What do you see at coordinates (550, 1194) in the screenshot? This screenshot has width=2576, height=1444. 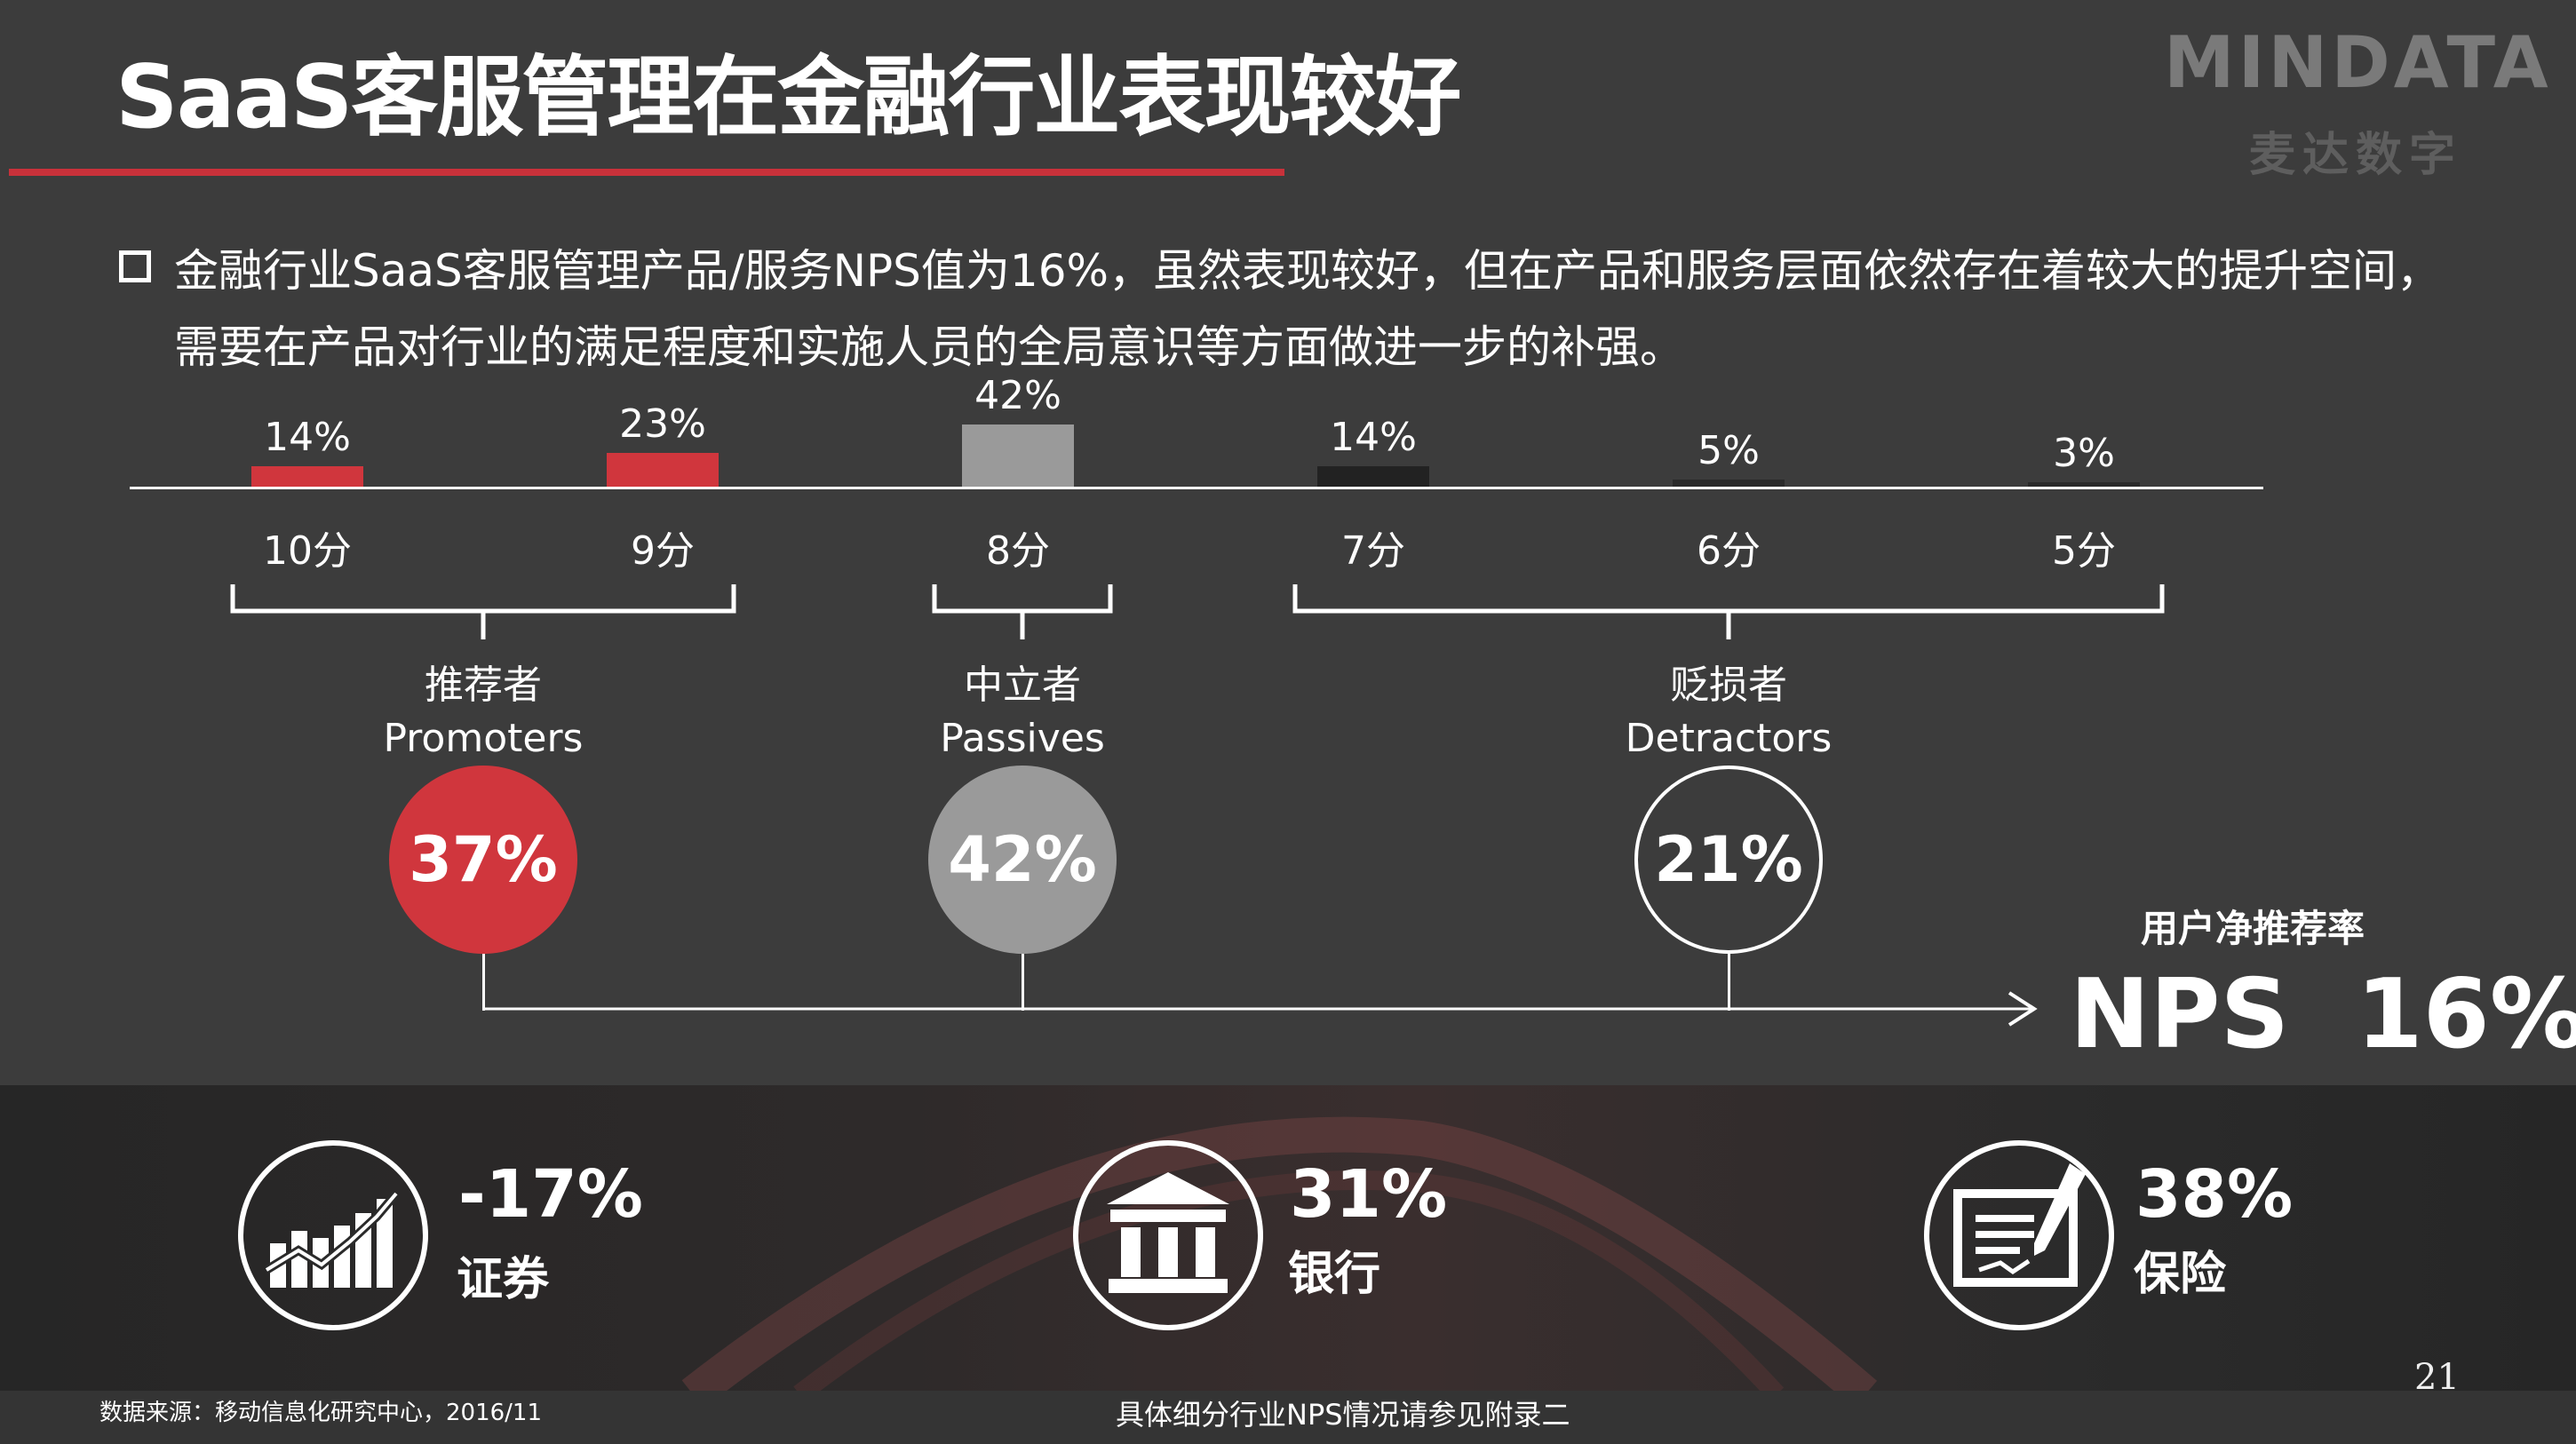 I see `securities-value: -17%` at bounding box center [550, 1194].